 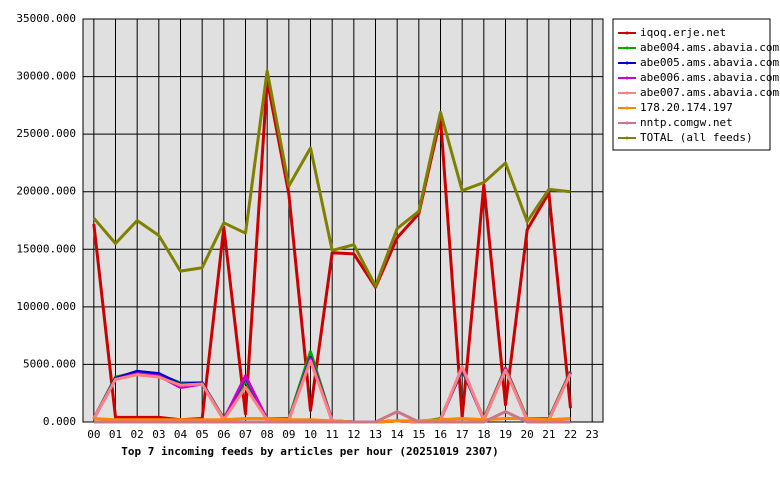 What do you see at coordinates (181, 434) in the screenshot?
I see `x-tick-label: 04` at bounding box center [181, 434].